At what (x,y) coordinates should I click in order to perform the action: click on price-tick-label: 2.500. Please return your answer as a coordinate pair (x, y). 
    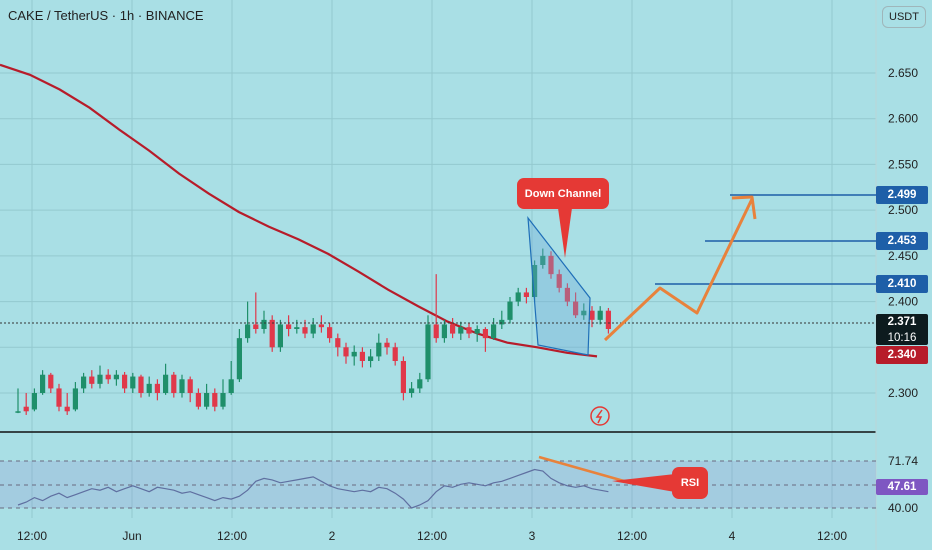
    Looking at the image, I should click on (903, 210).